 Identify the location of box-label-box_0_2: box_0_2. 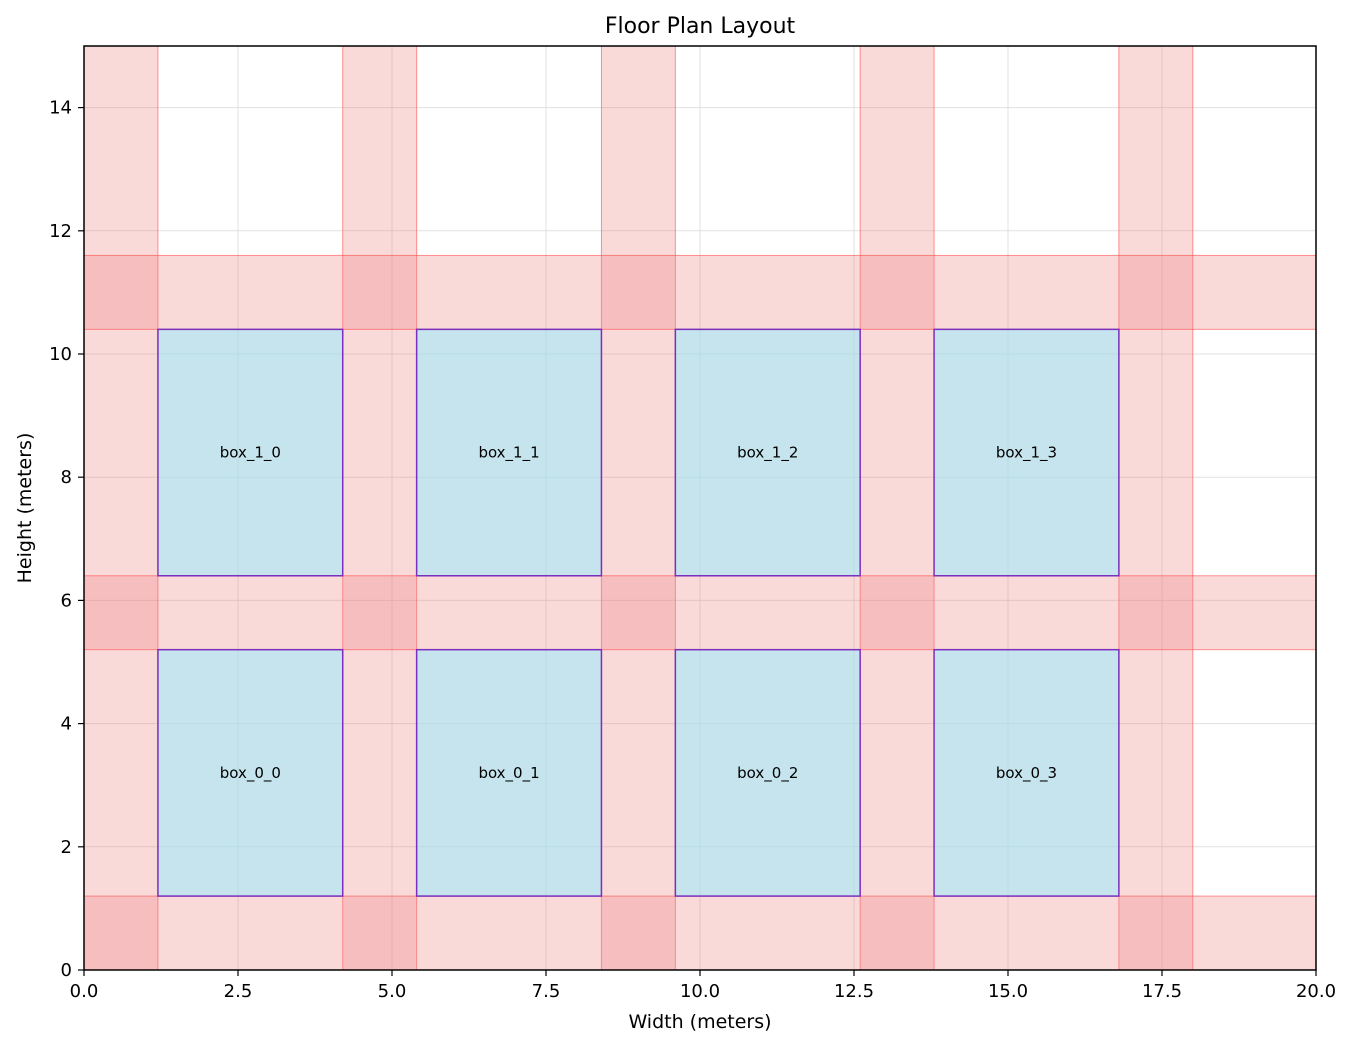
(767, 773).